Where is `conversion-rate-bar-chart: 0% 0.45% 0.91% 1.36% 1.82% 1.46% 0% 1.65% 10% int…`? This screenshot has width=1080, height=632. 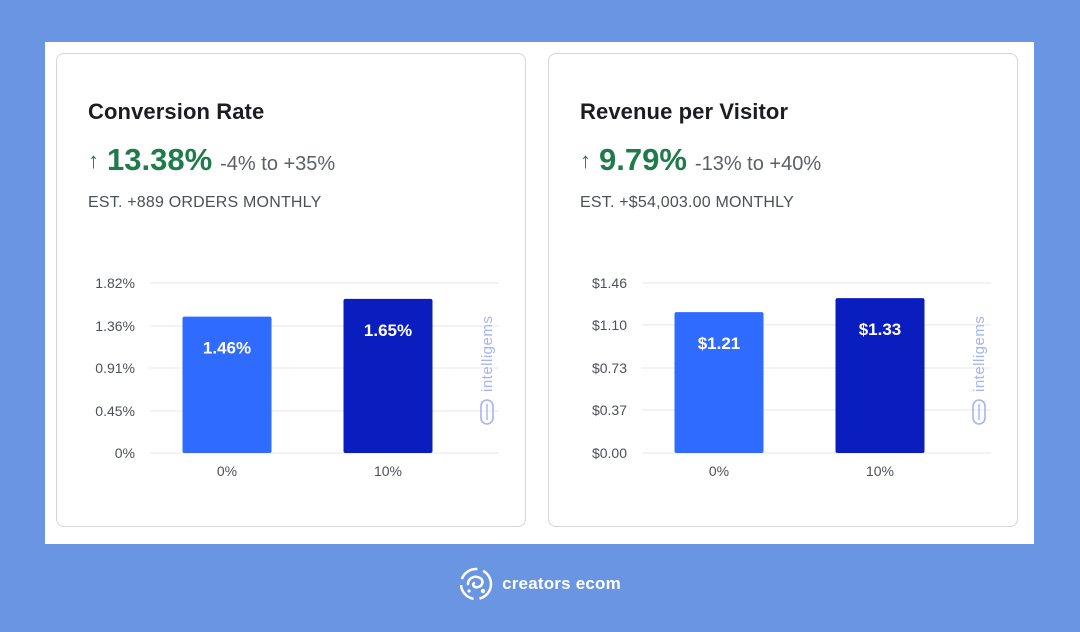
conversion-rate-bar-chart: 0% 0.45% 0.91% 1.36% 1.82% 1.46% 0% 1.65% 10% int… is located at coordinates (297, 377).